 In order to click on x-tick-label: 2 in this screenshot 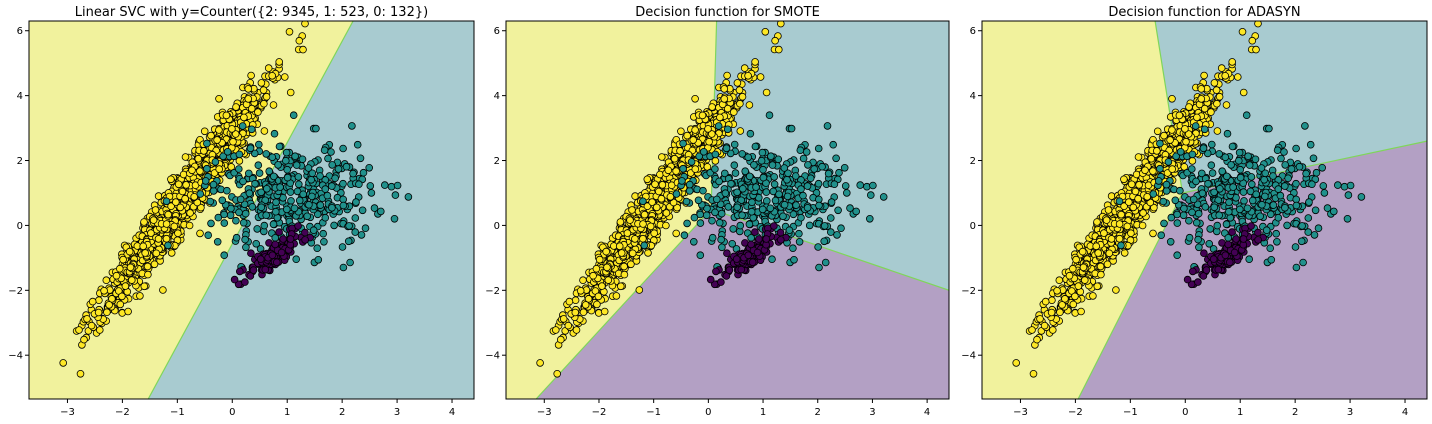, I will do `click(818, 412)`.